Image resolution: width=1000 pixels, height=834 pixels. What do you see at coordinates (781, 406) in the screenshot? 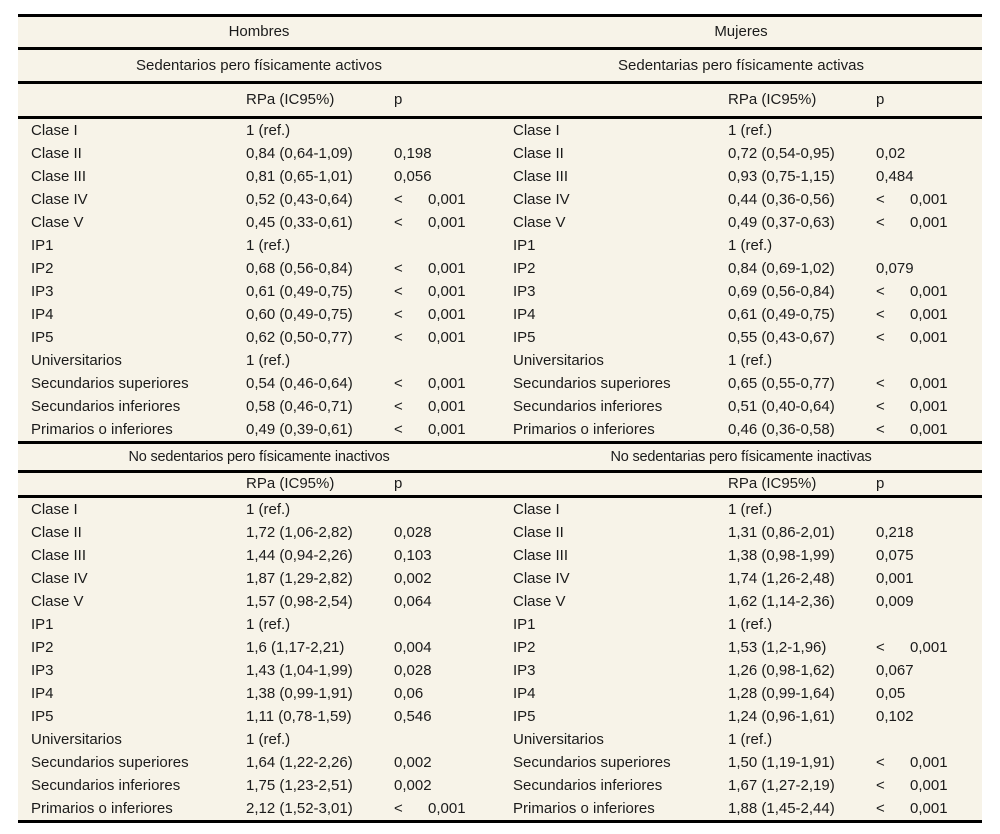
I see `rpa-value: 0,51 (0,40-0,64)` at bounding box center [781, 406].